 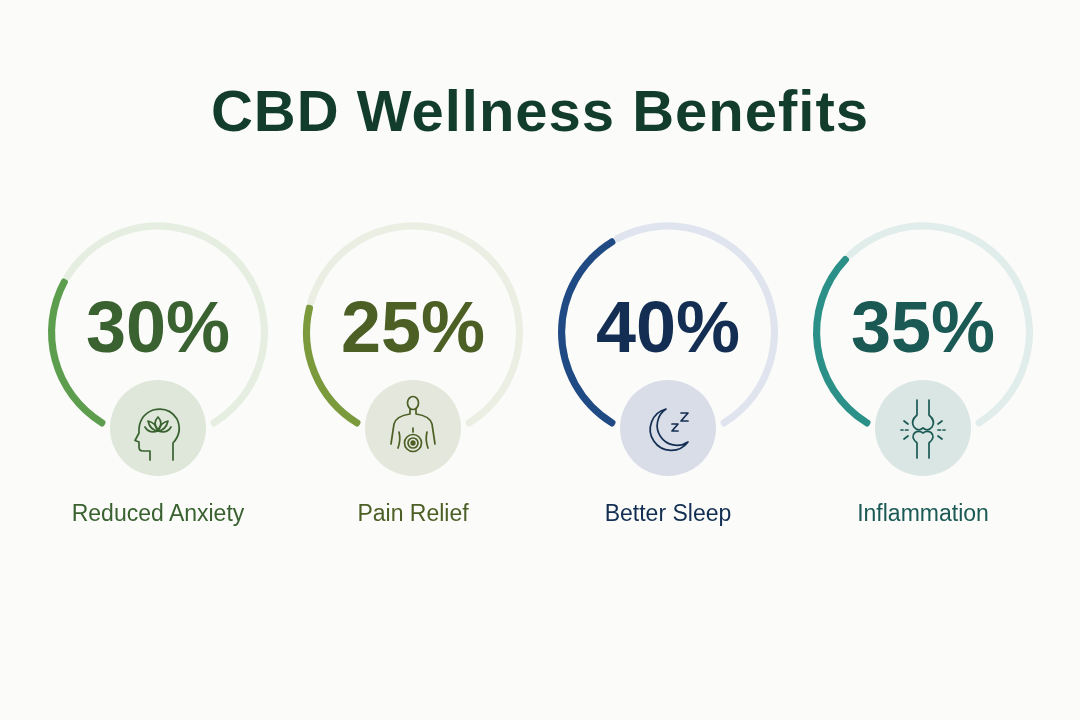 I want to click on text: 40%, so click(x=667, y=327).